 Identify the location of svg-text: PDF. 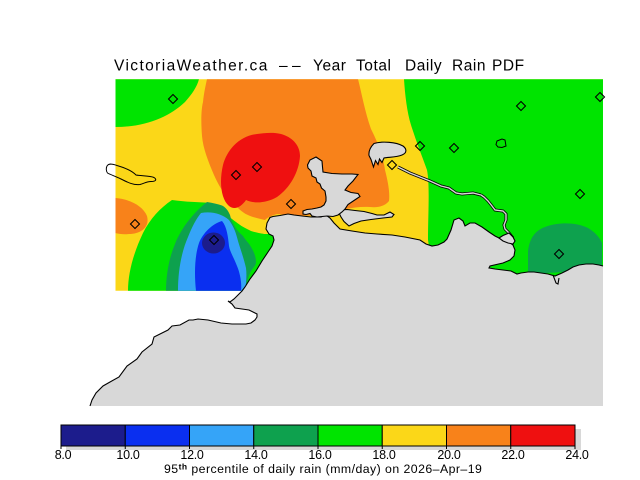
(508, 66).